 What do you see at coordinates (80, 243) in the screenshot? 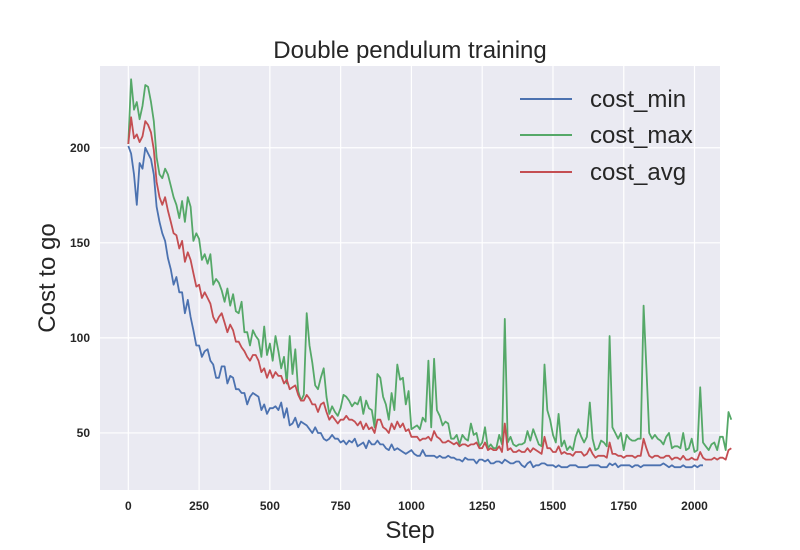
I see `y-tick-label: 150` at bounding box center [80, 243].